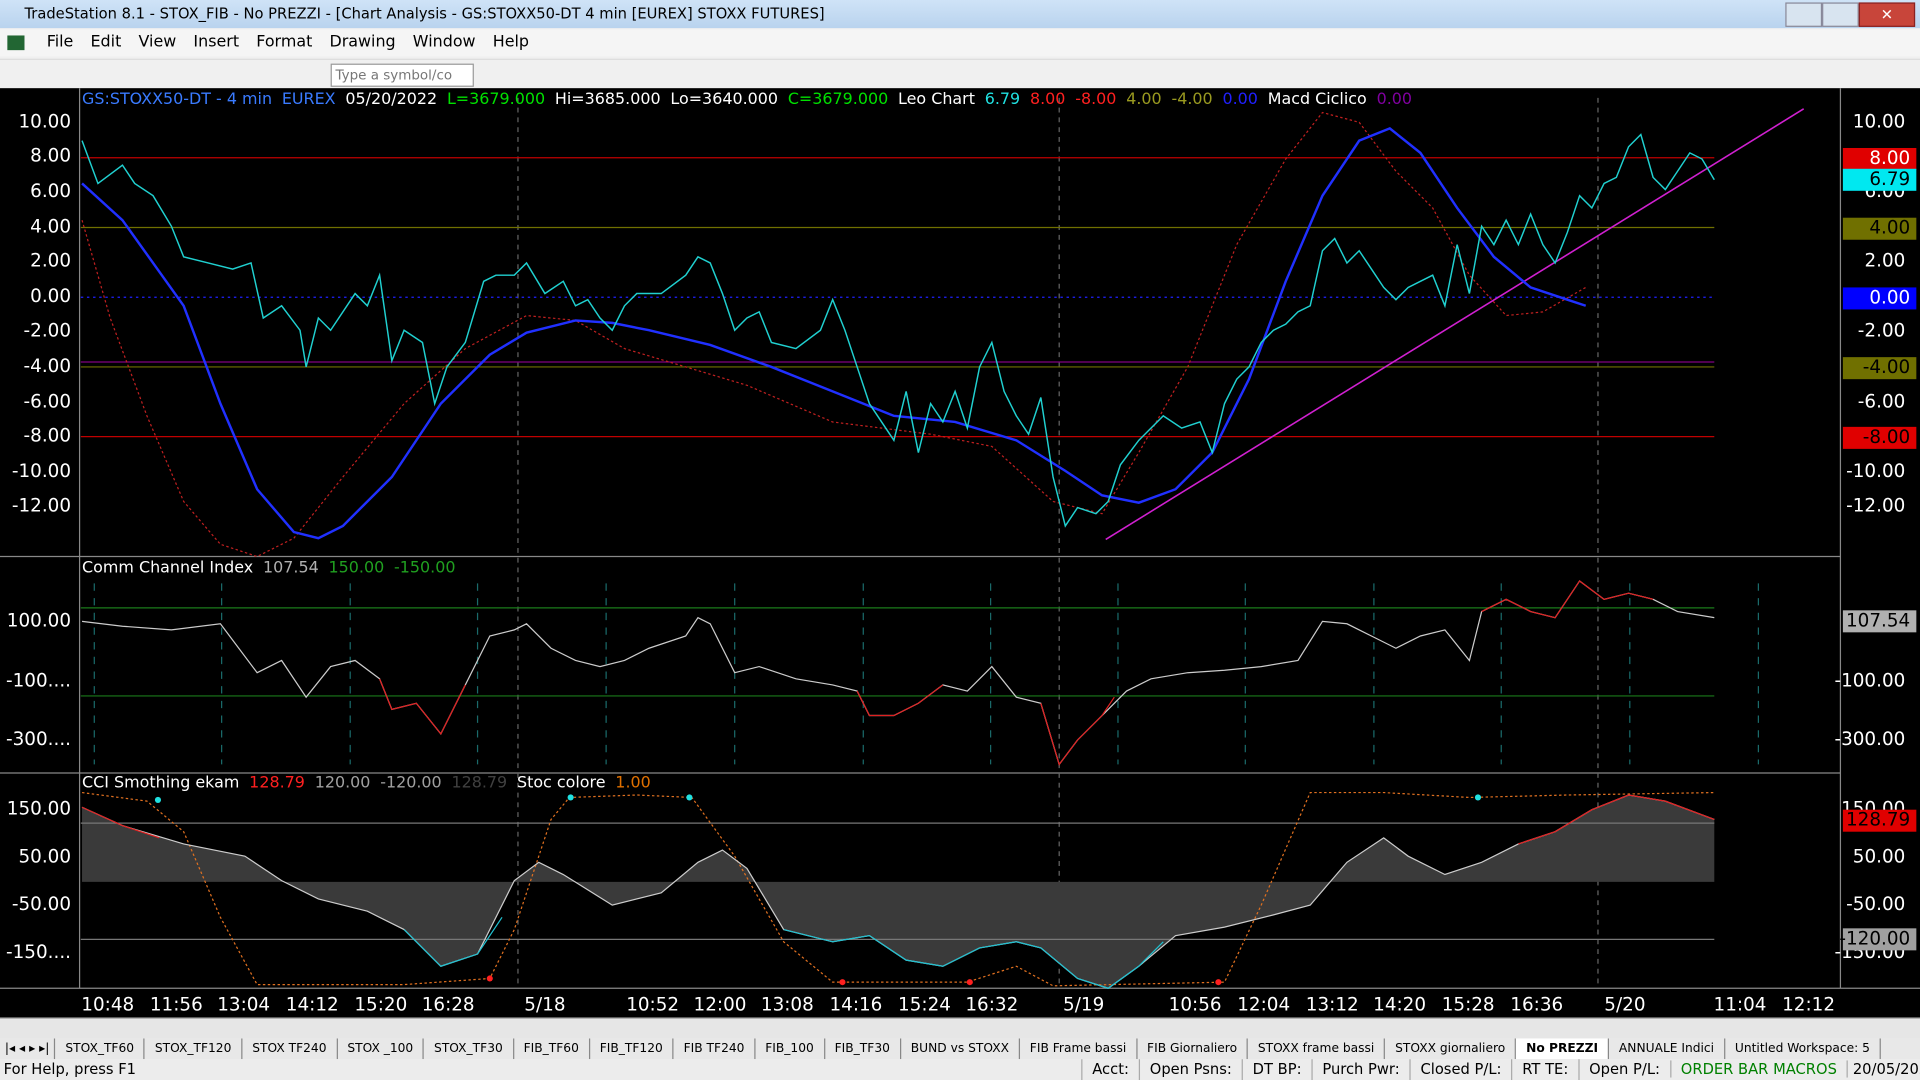 This screenshot has width=1920, height=1080. What do you see at coordinates (342, 783) in the screenshot?
I see `header-item: 120.00` at bounding box center [342, 783].